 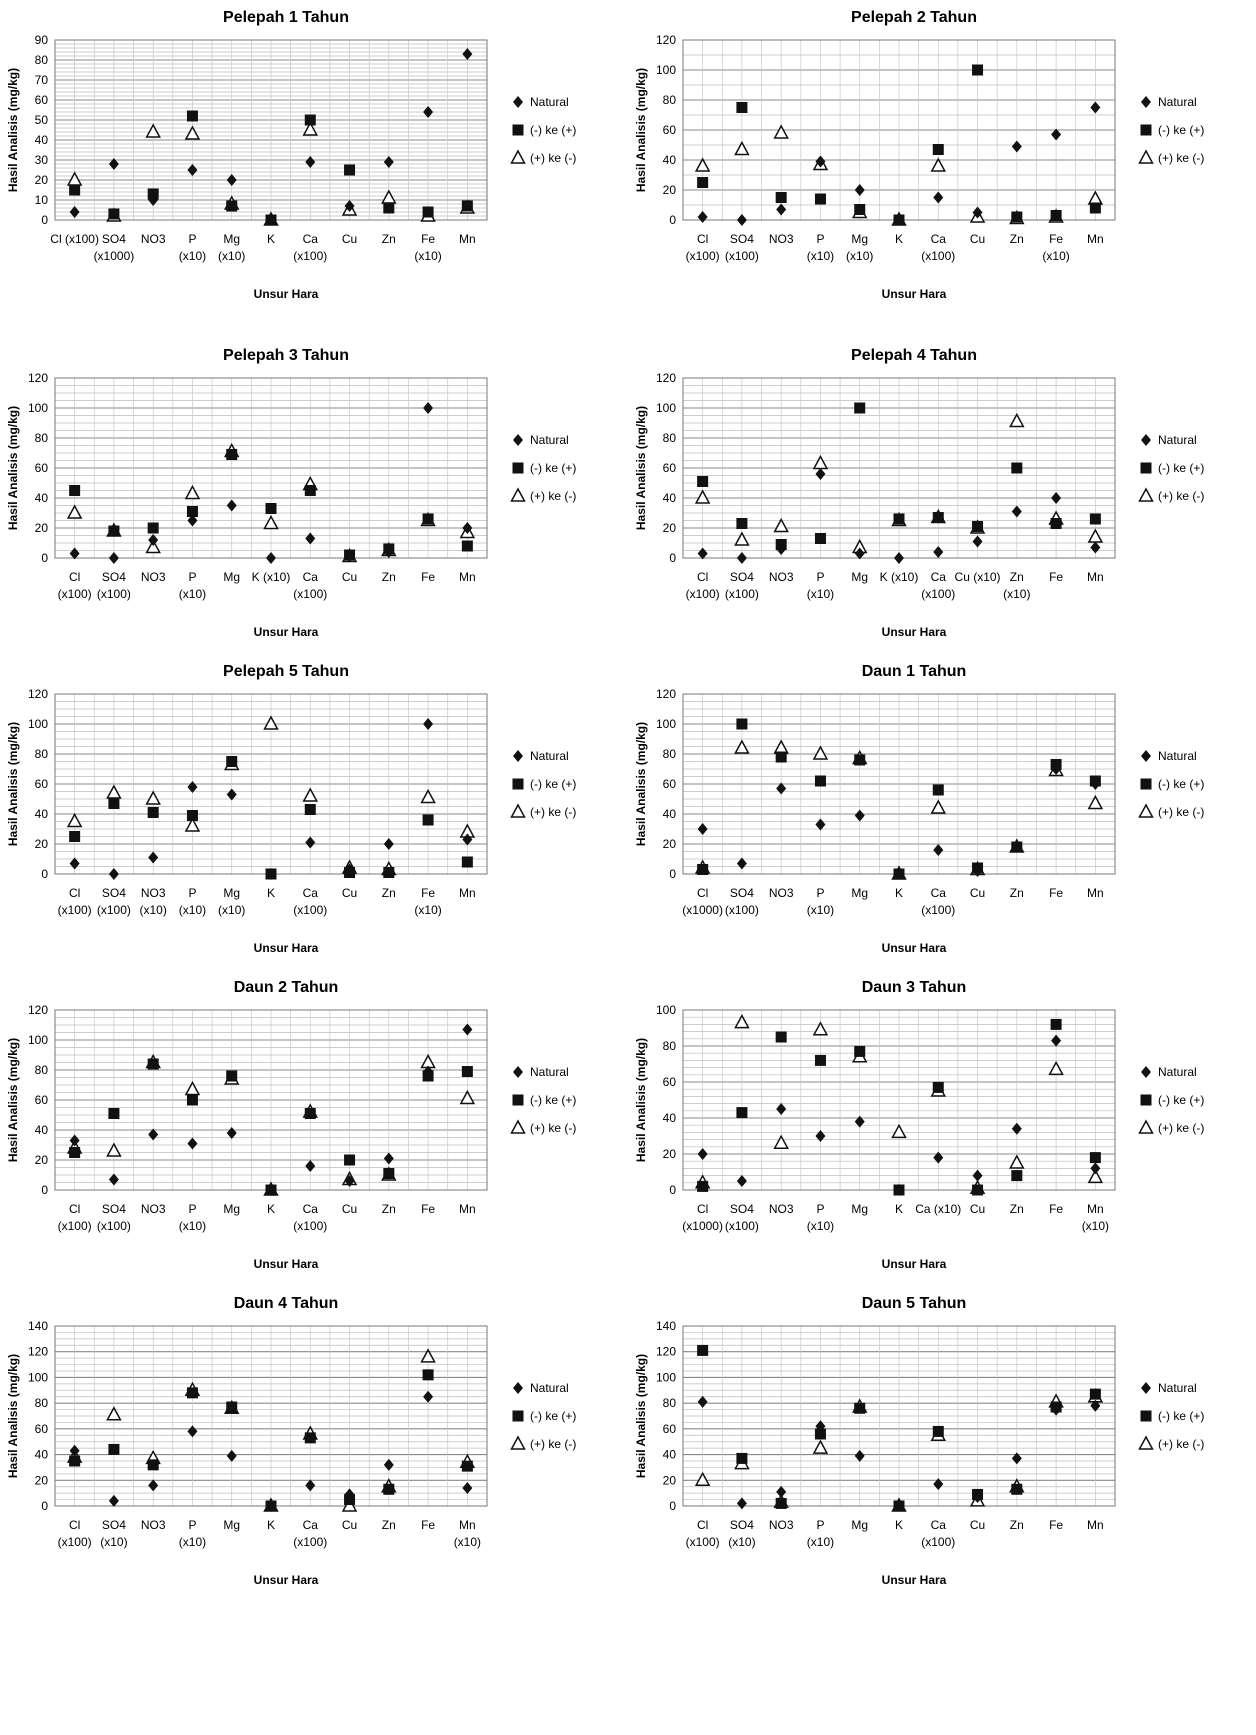 What do you see at coordinates (914, 632) in the screenshot?
I see `x-axis-label: Unsur Hara` at bounding box center [914, 632].